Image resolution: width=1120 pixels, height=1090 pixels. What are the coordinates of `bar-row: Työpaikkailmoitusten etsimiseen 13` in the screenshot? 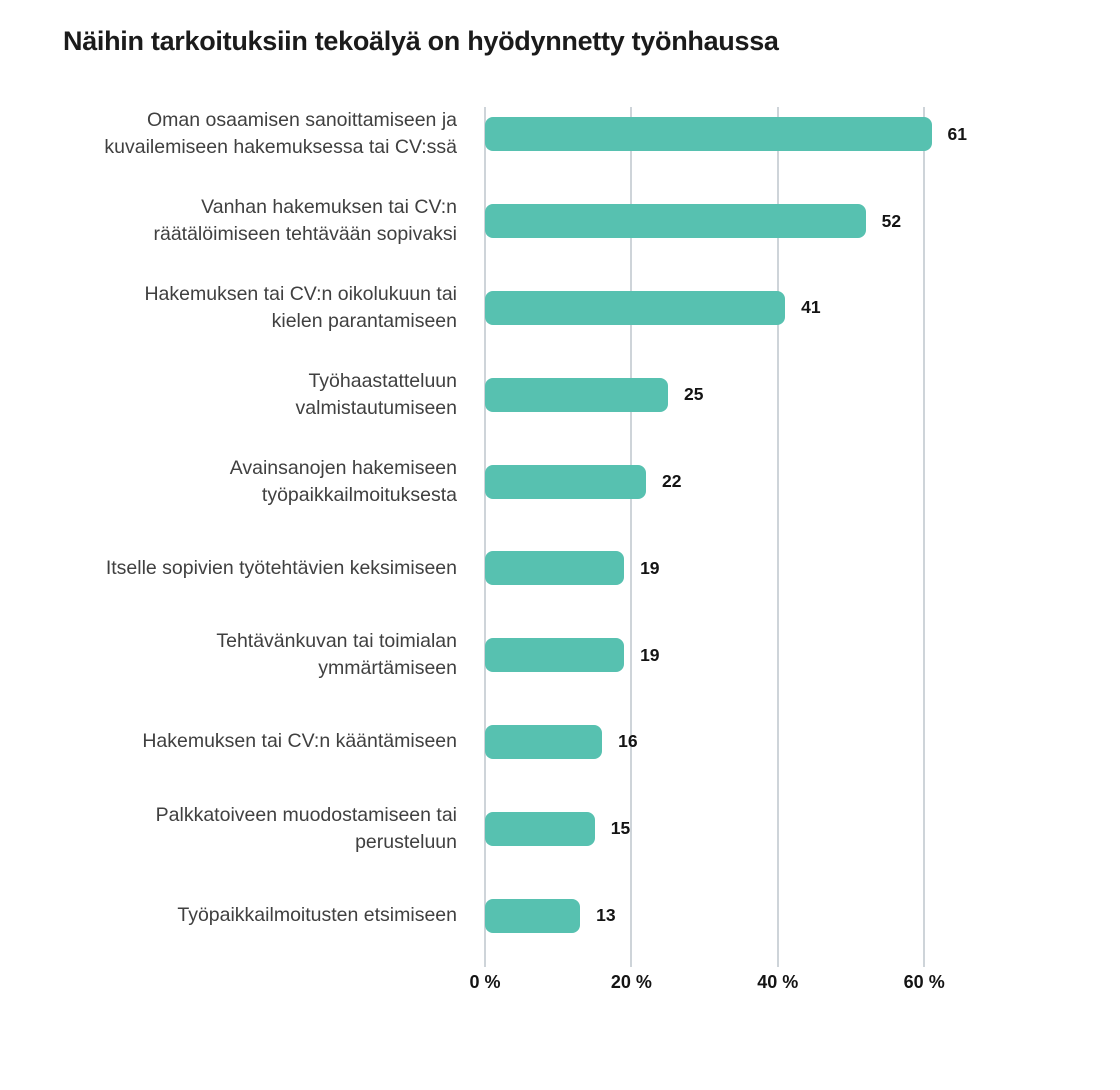 It's located at (585, 915).